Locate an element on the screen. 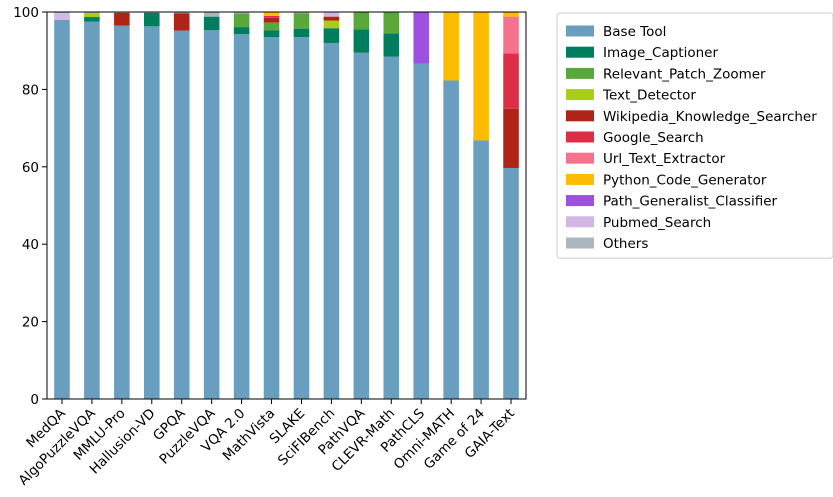 The width and height of the screenshot is (833, 497). bar-segment-puzzlevqa-base-tool is located at coordinates (211, 214).